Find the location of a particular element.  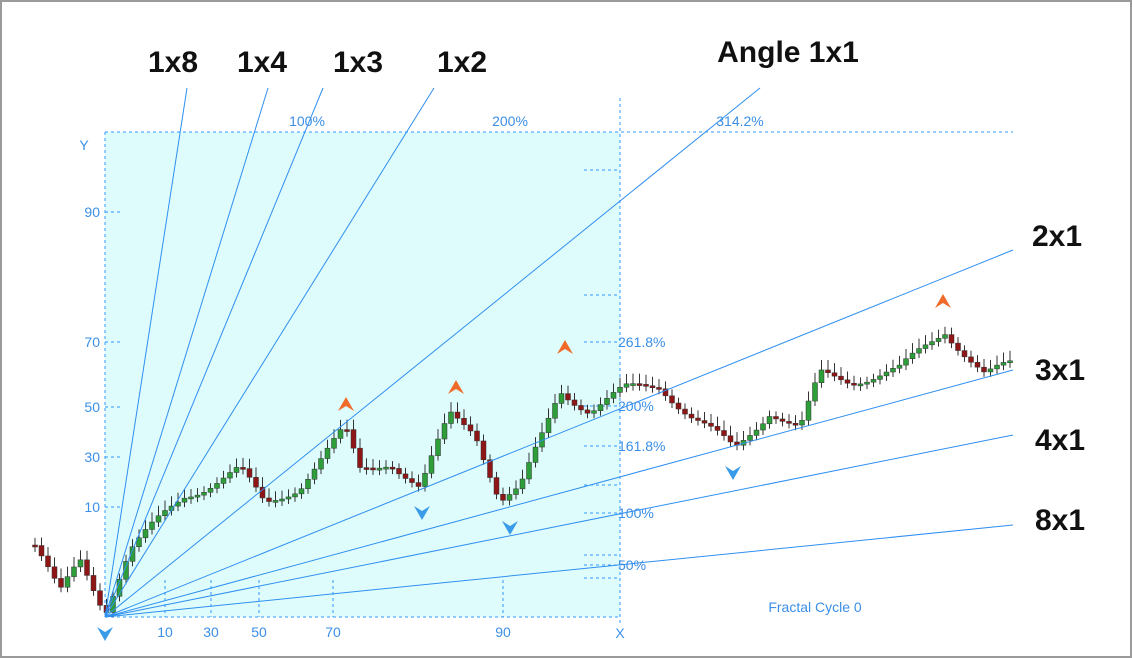

fan-label: 1x3 is located at coordinates (358, 62).